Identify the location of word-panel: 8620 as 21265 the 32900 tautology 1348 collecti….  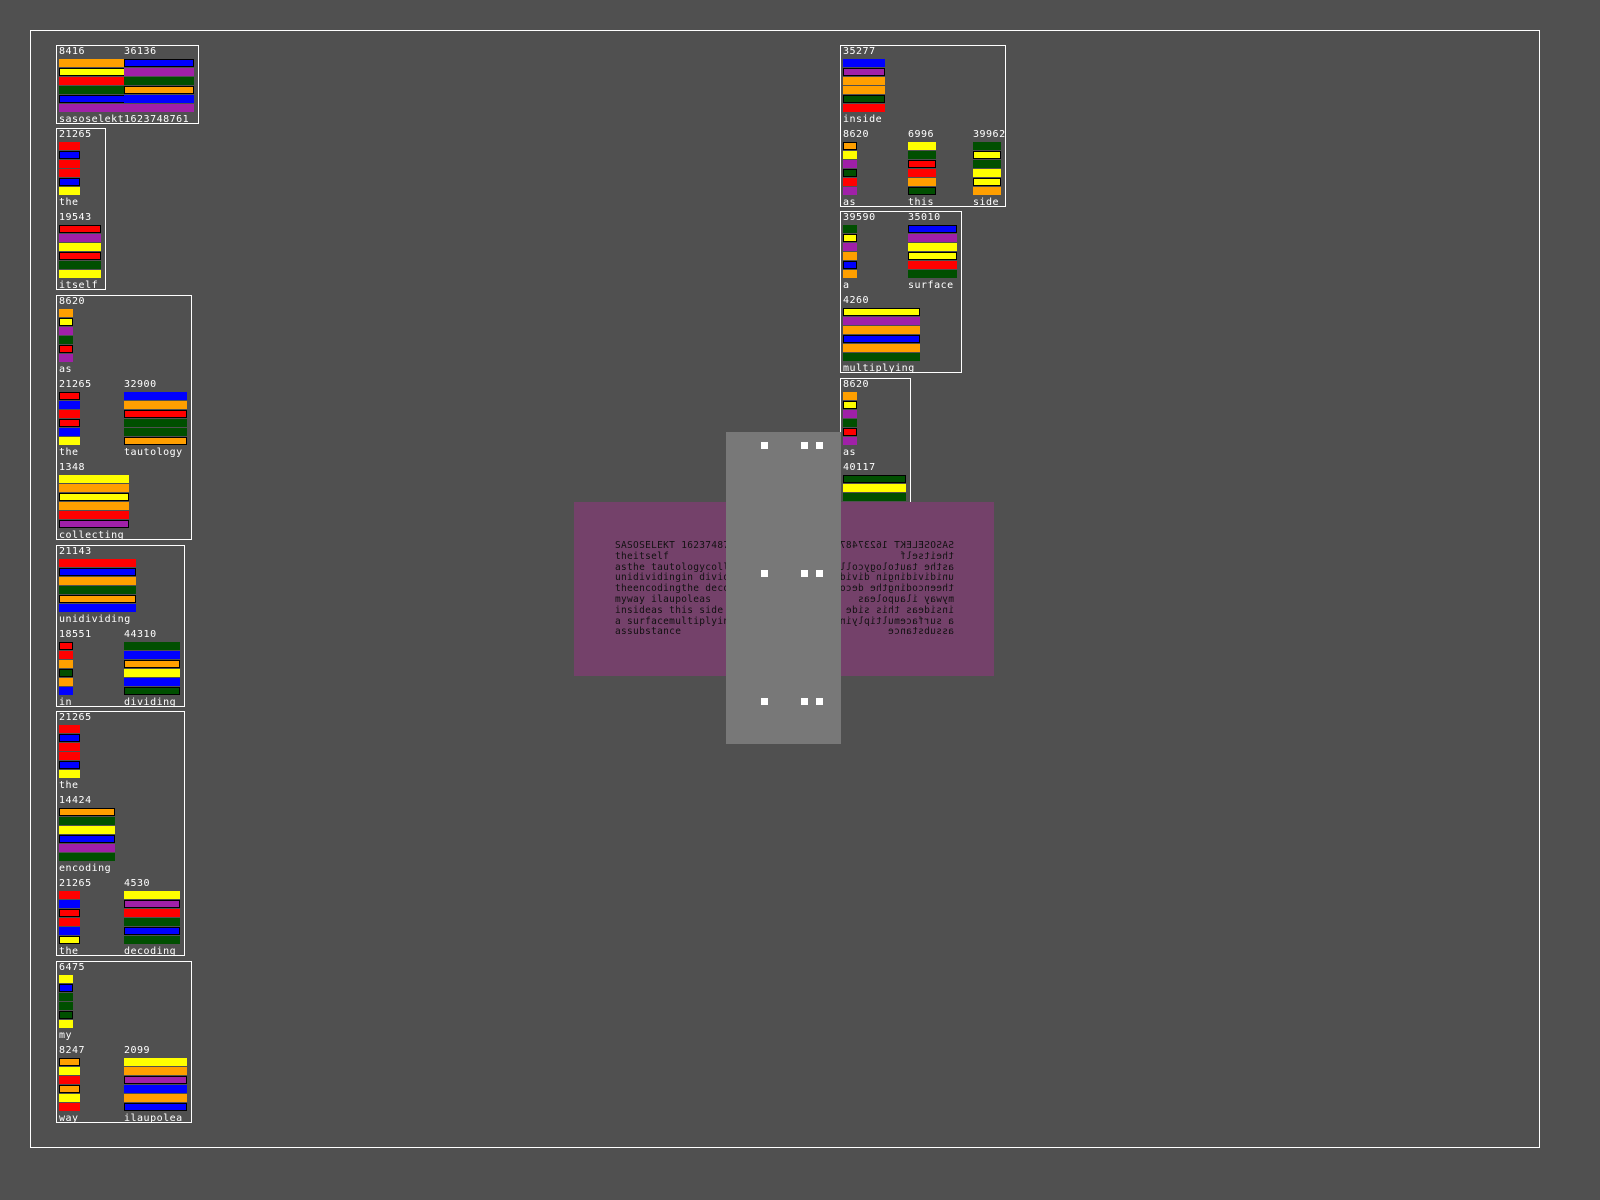
(124, 418).